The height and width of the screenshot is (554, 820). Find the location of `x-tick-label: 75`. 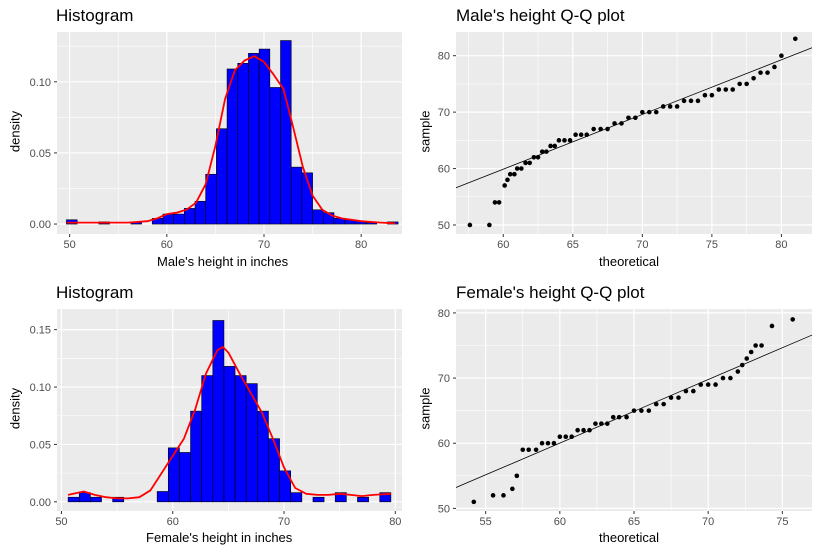

x-tick-label: 75 is located at coordinates (712, 245).